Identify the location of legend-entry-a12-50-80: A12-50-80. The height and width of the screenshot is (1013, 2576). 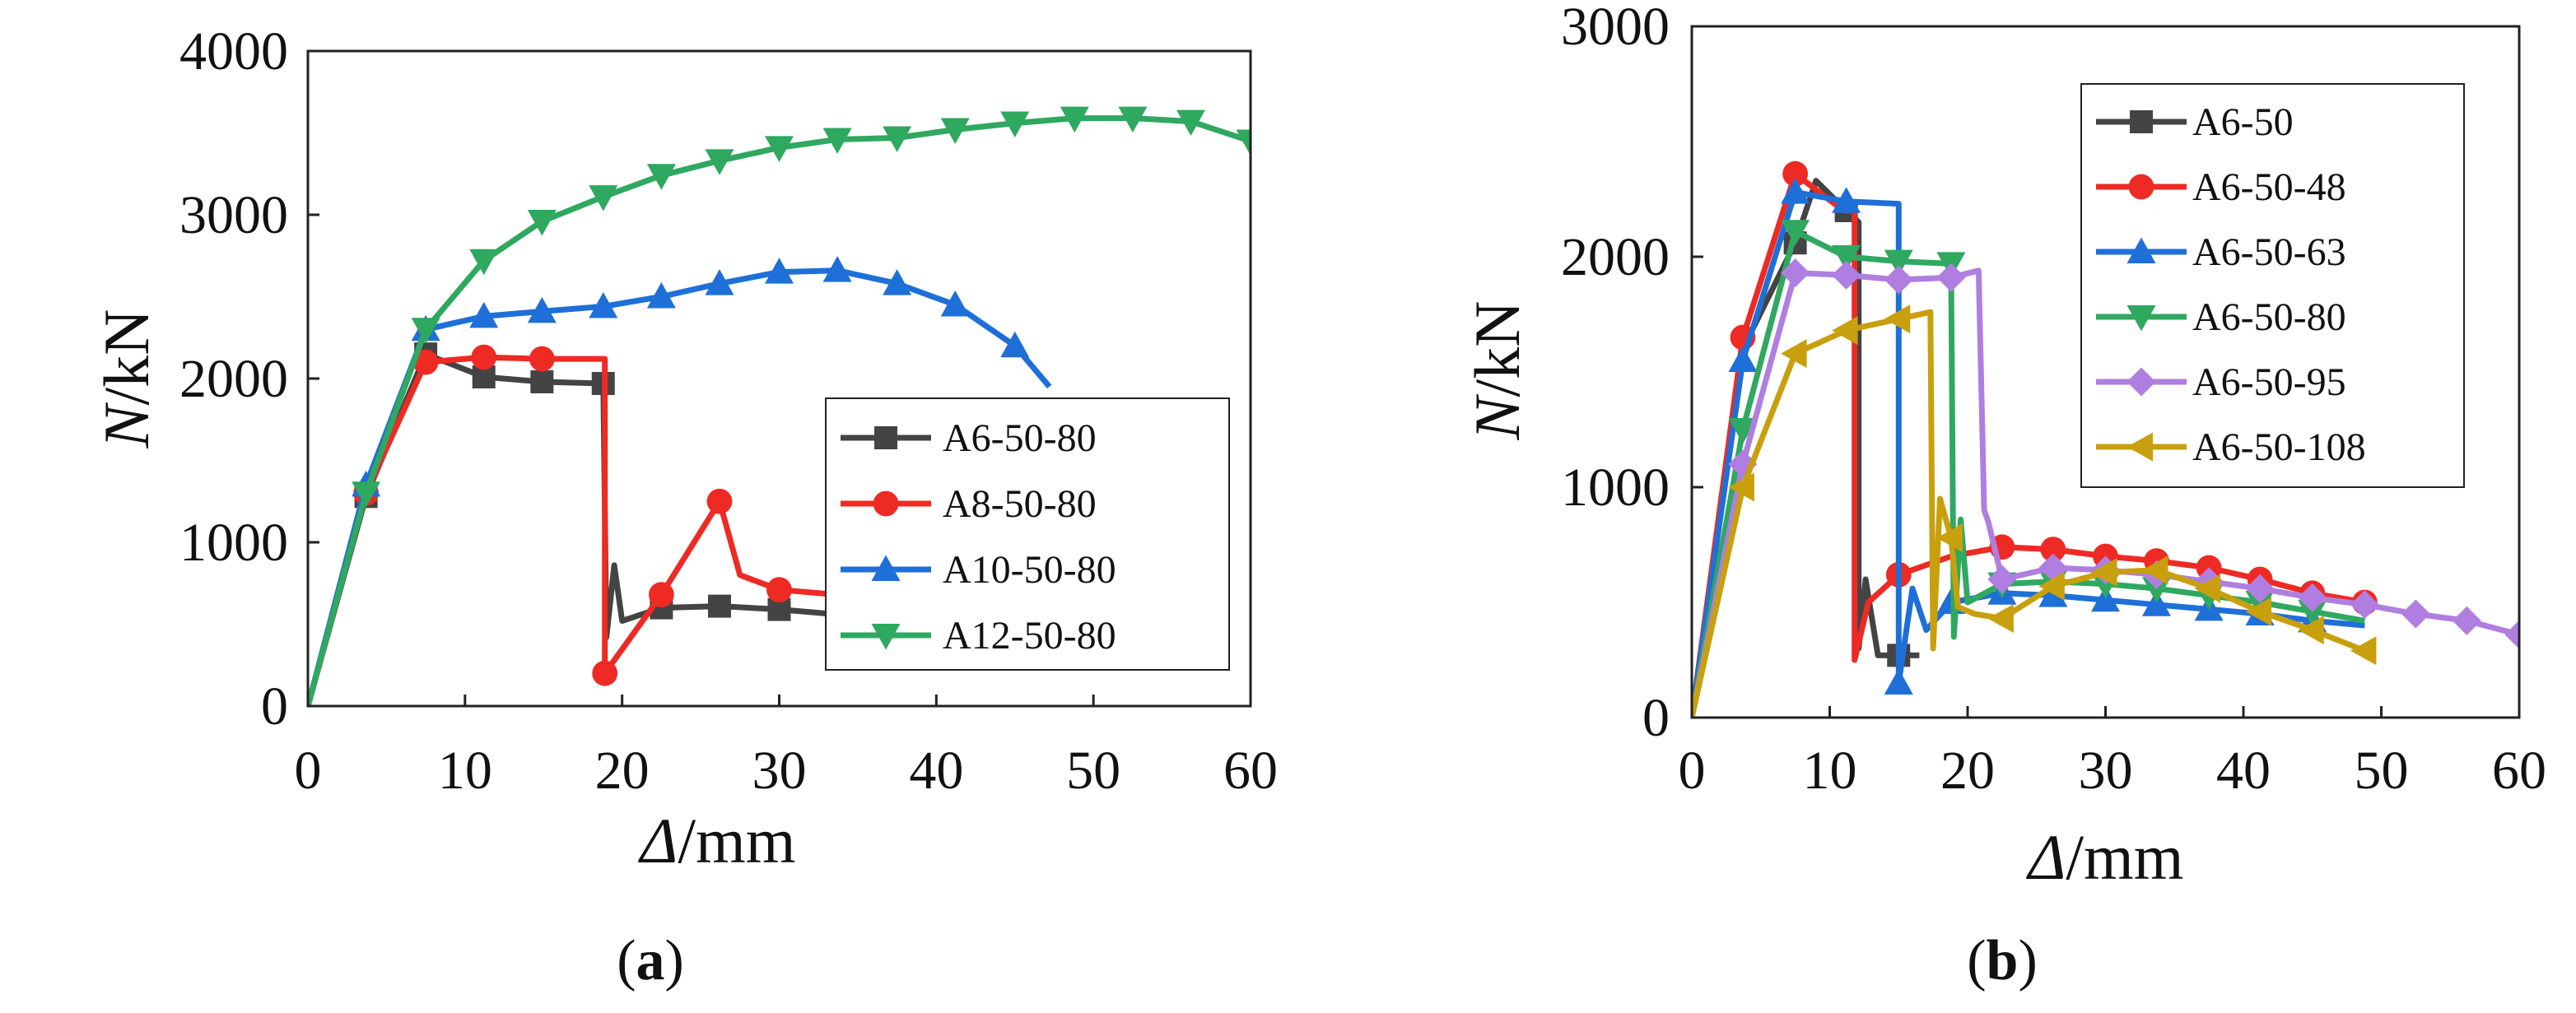
(978, 636).